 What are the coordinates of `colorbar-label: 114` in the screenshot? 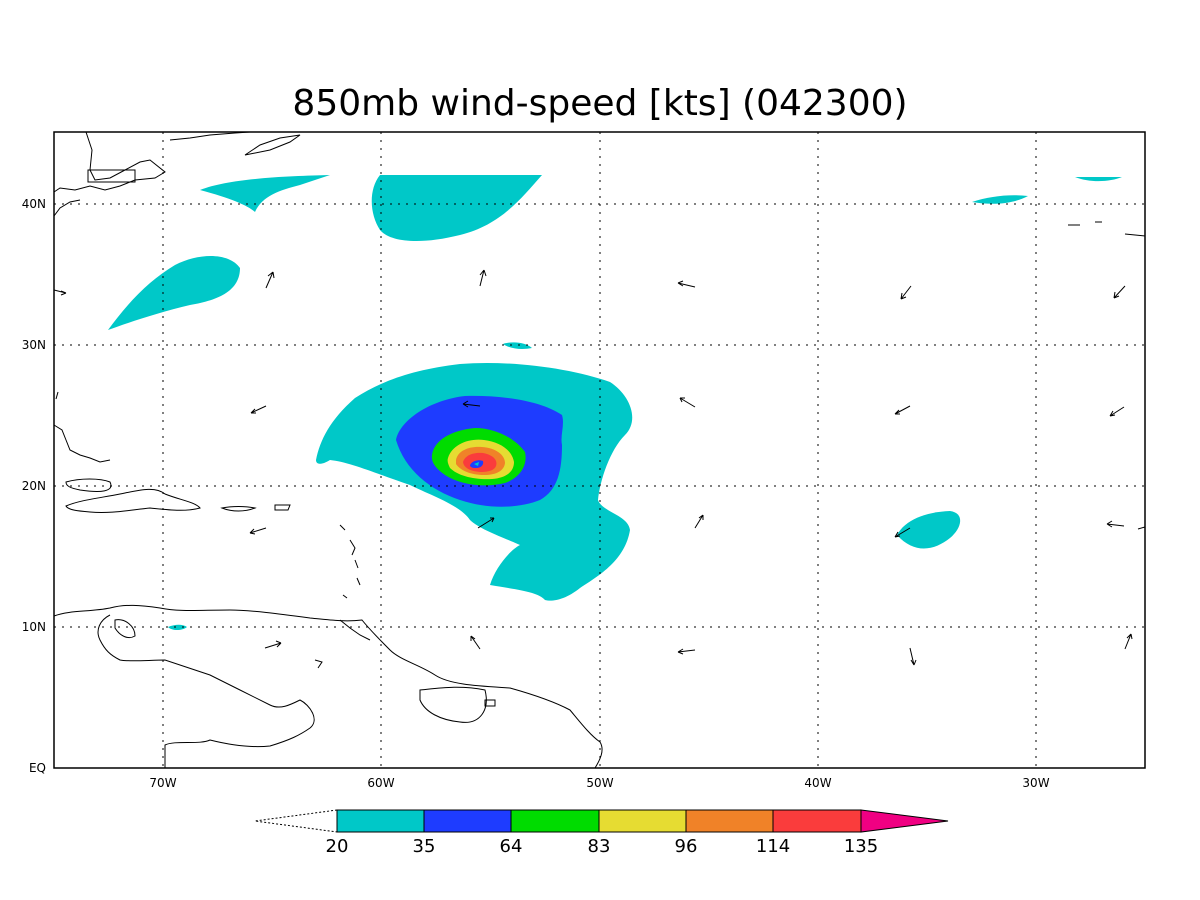 It's located at (773, 846).